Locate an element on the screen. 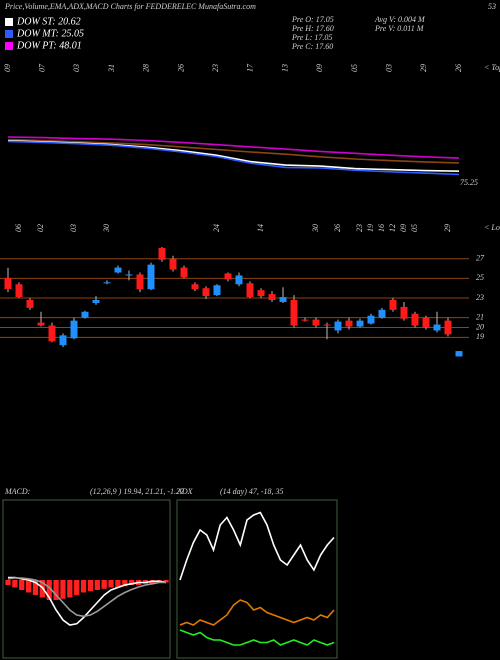  y-tick-label: 75.25 is located at coordinates (469, 182).